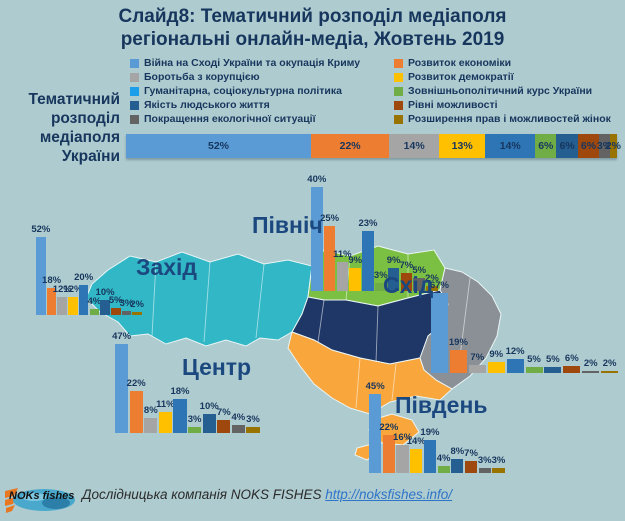  What do you see at coordinates (462, 146) in the screenshot?
I see `stacked-segment: 13%` at bounding box center [462, 146].